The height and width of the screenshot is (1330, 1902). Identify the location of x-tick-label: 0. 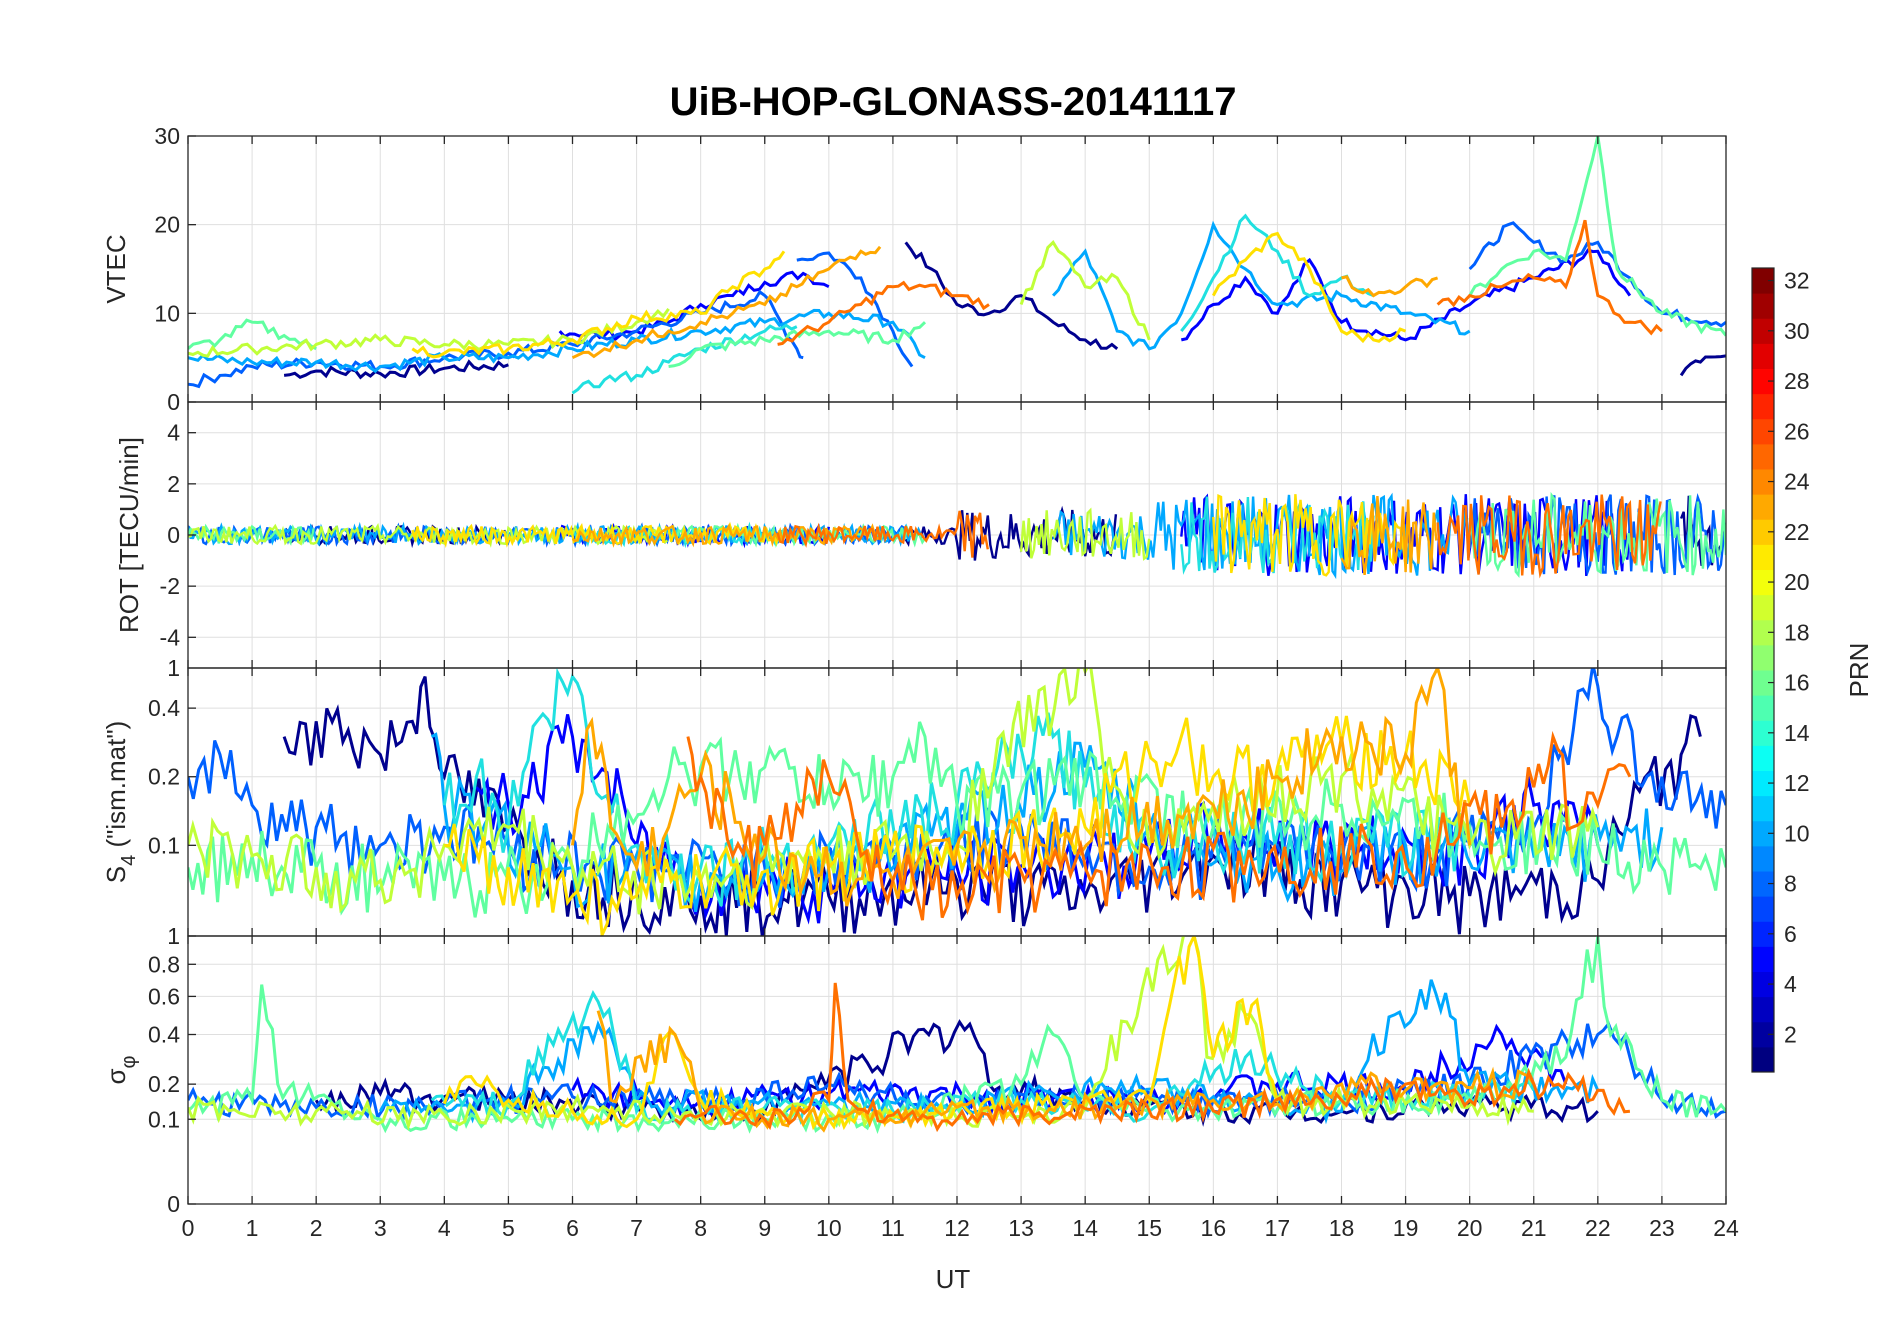
(188, 1228).